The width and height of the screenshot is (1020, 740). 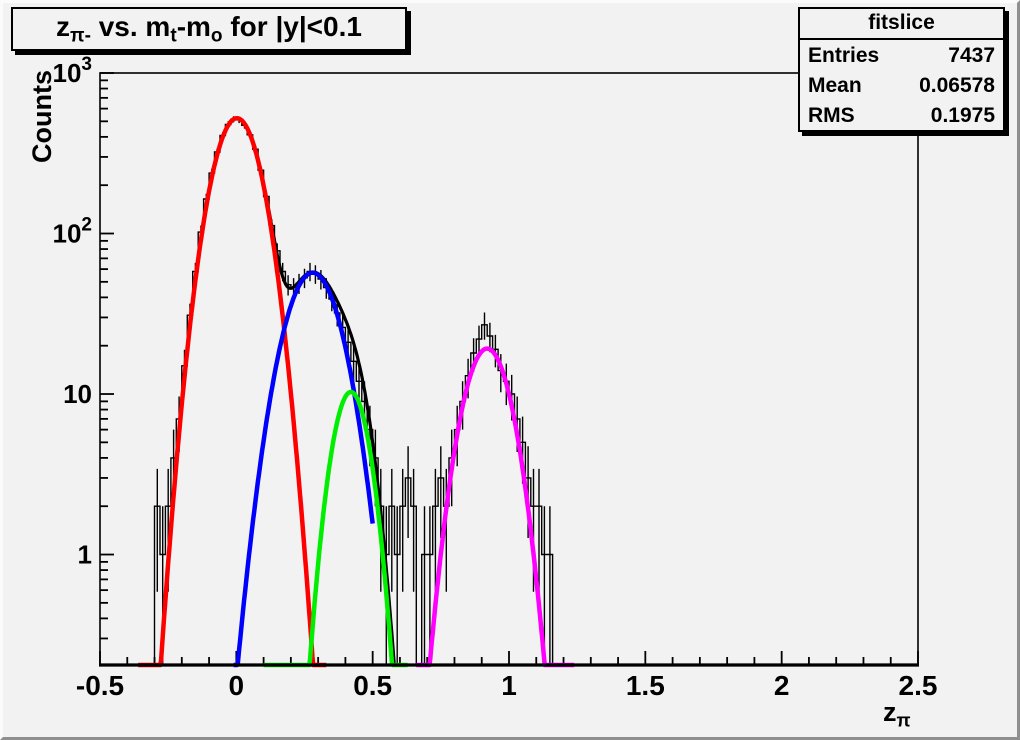 I want to click on x-tick-label: 0, so click(x=237, y=685).